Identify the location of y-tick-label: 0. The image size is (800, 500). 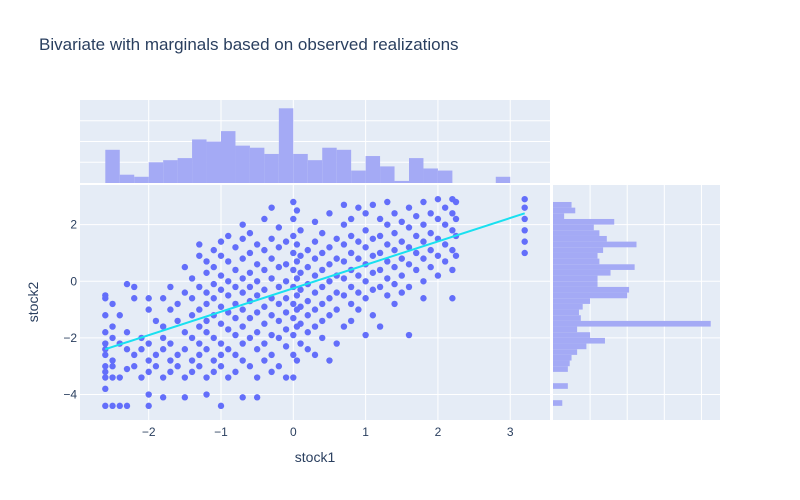
(73, 281).